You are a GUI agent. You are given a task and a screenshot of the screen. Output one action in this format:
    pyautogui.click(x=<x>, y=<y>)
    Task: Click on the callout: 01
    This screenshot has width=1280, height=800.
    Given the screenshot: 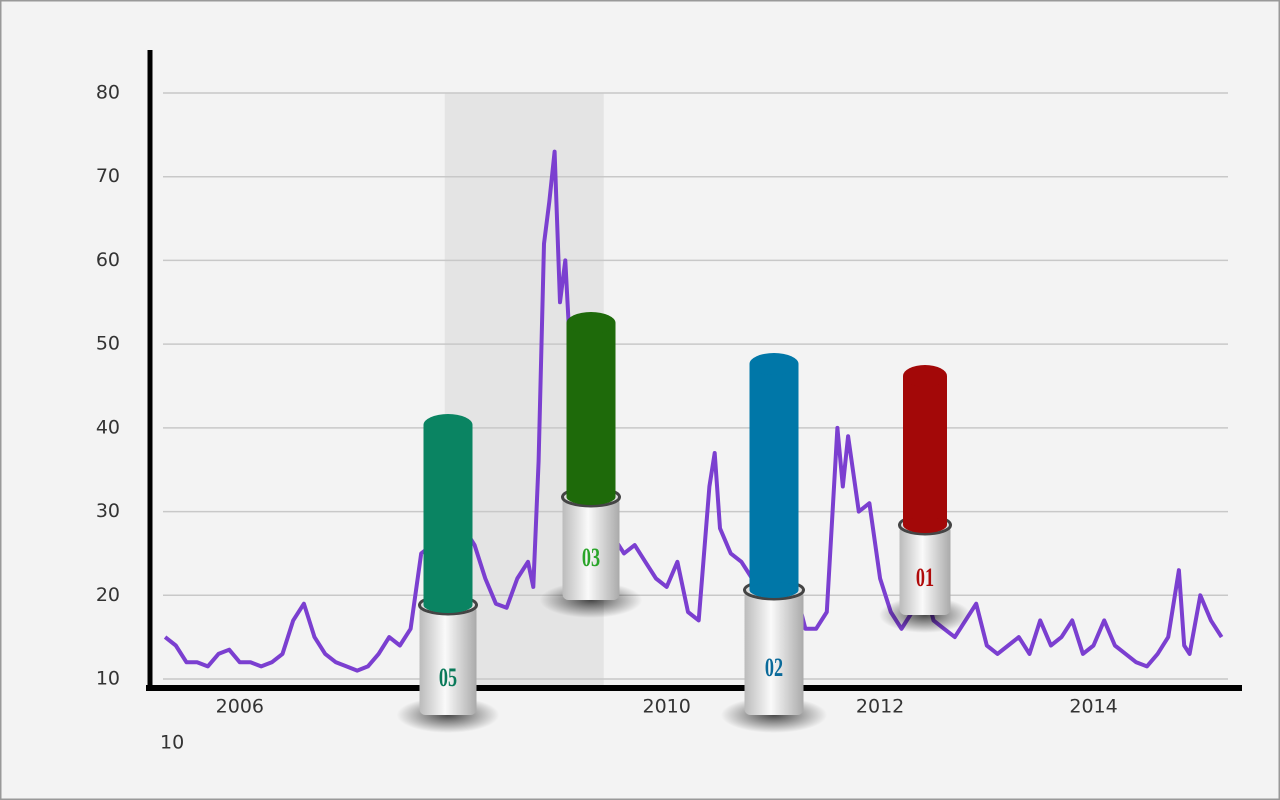 What is the action you would take?
    pyautogui.click(x=925, y=499)
    